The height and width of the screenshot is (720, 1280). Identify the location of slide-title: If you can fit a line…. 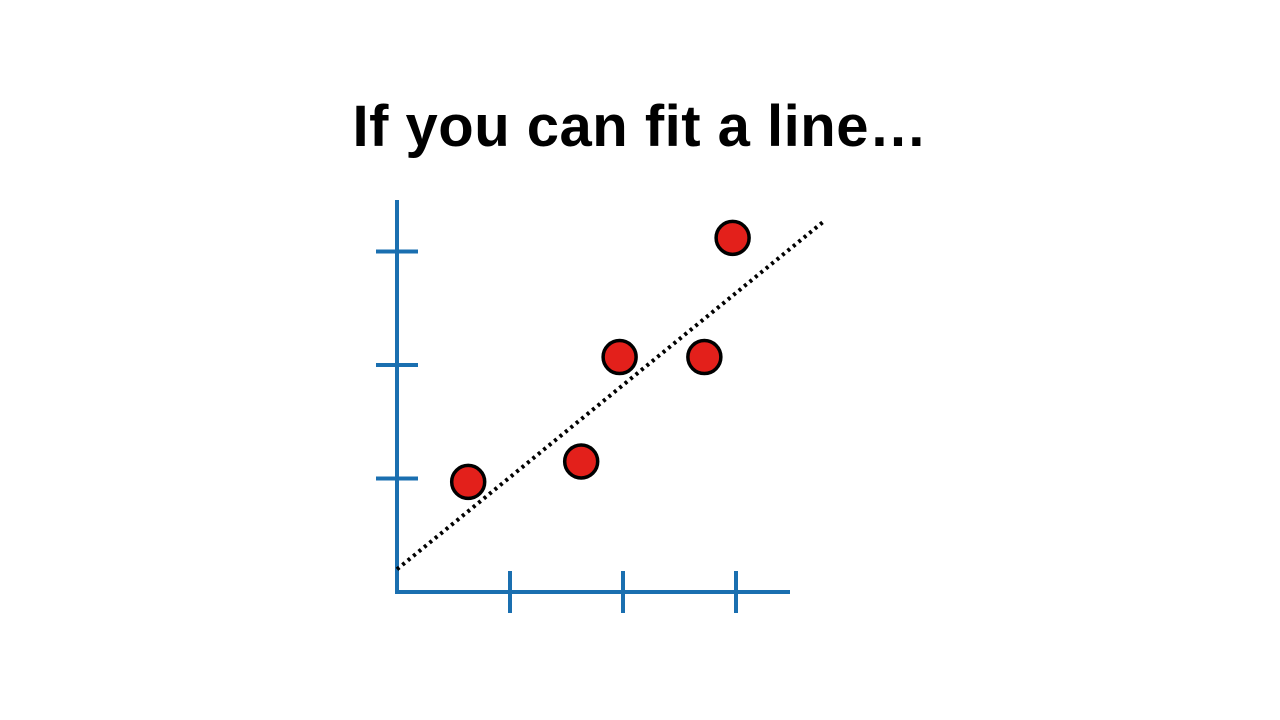
(640, 126).